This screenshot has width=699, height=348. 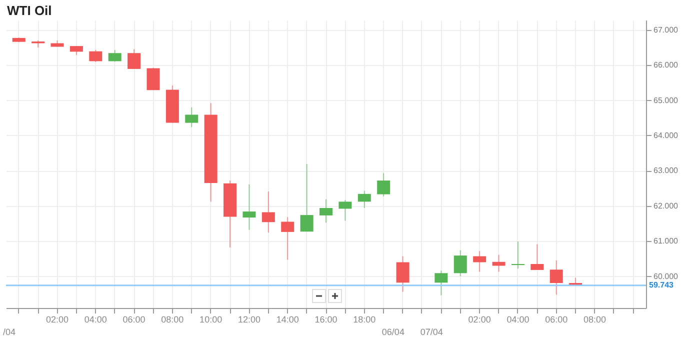 I want to click on y-tick-label: 66.000, so click(x=666, y=65).